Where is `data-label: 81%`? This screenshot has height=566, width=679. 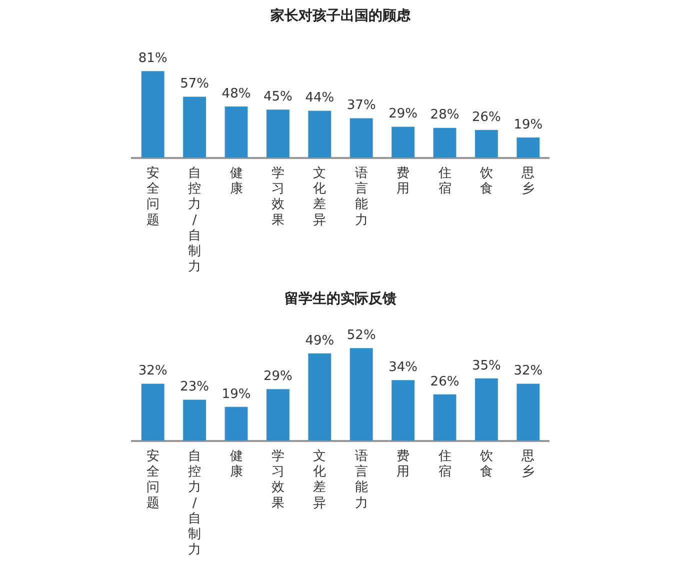 data-label: 81% is located at coordinates (153, 58).